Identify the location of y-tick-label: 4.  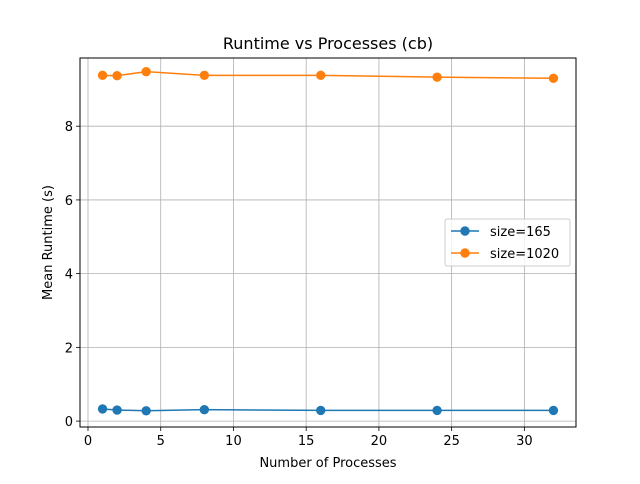
(69, 275).